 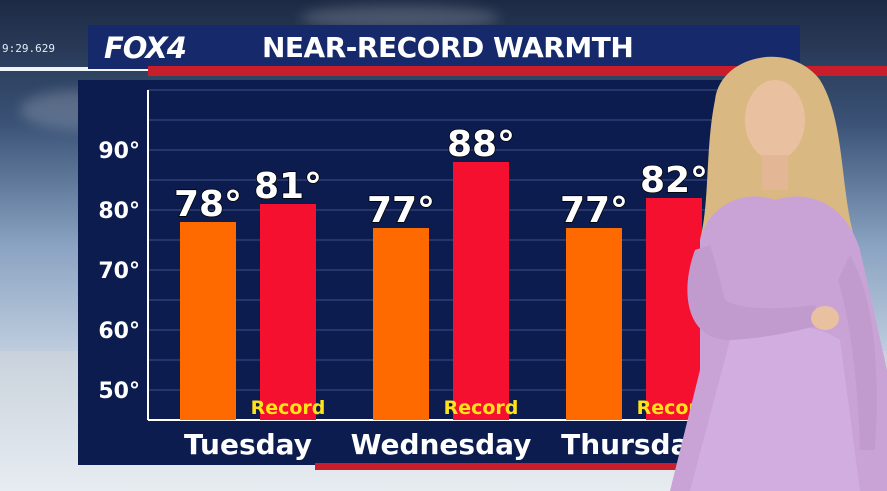 I want to click on title-bar, so click(x=444, y=47).